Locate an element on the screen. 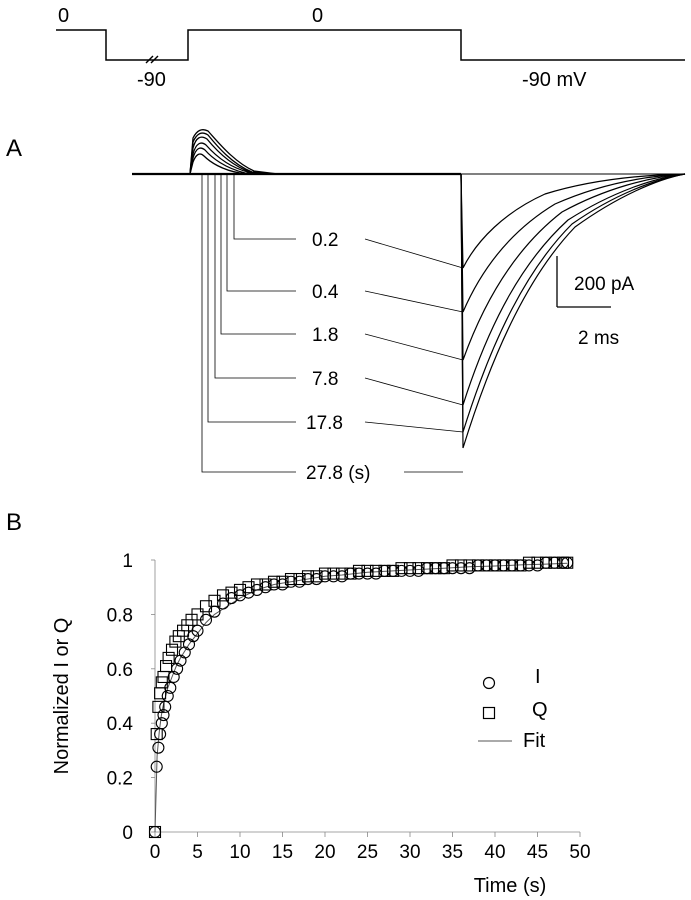 This screenshot has height=900, width=691. protocol-label-step-down: -90 is located at coordinates (151, 80).